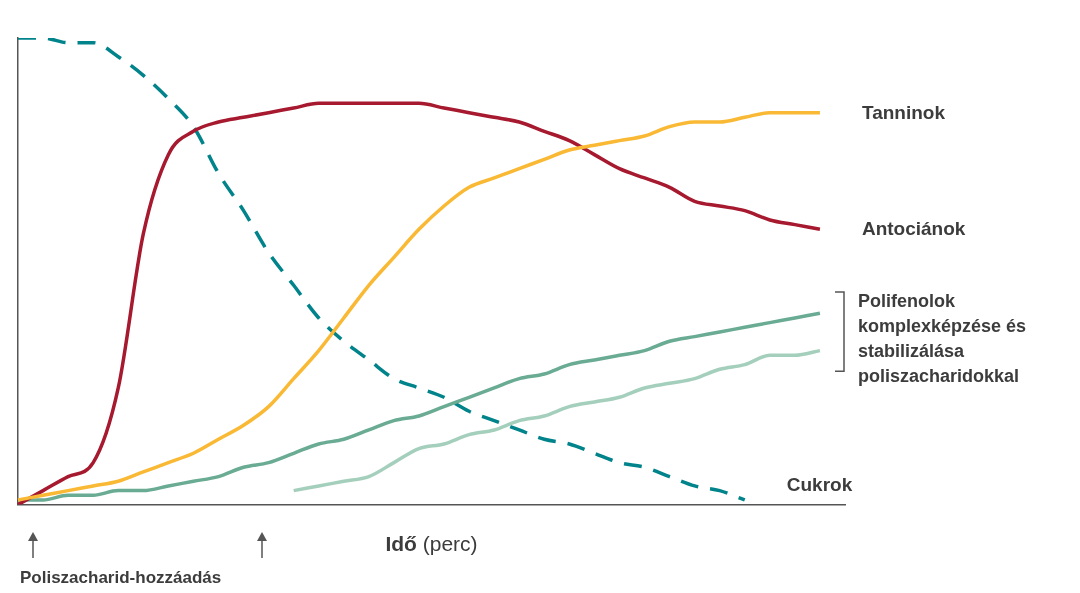 This screenshot has width=1080, height=593. I want to click on text: Poliszacharid-hozzáadás, so click(121, 578).